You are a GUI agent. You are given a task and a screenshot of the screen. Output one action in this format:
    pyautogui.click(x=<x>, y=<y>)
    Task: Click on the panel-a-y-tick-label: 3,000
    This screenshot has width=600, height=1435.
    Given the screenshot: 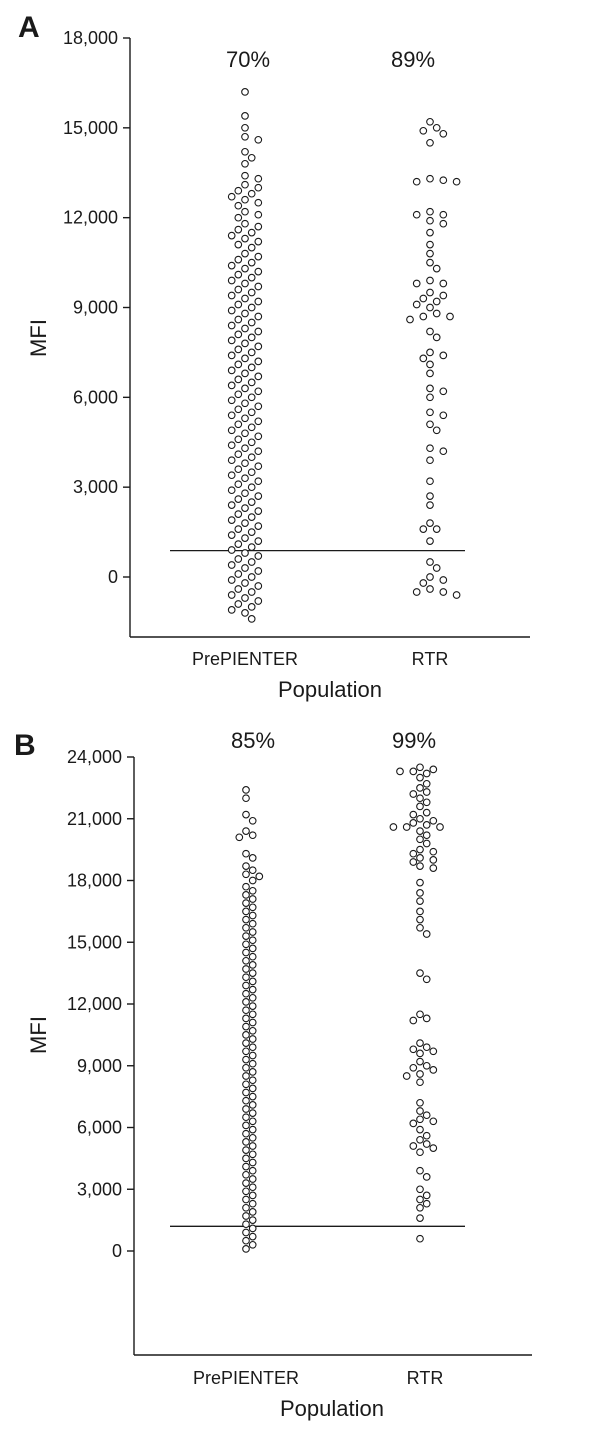 What is the action you would take?
    pyautogui.click(x=95, y=487)
    